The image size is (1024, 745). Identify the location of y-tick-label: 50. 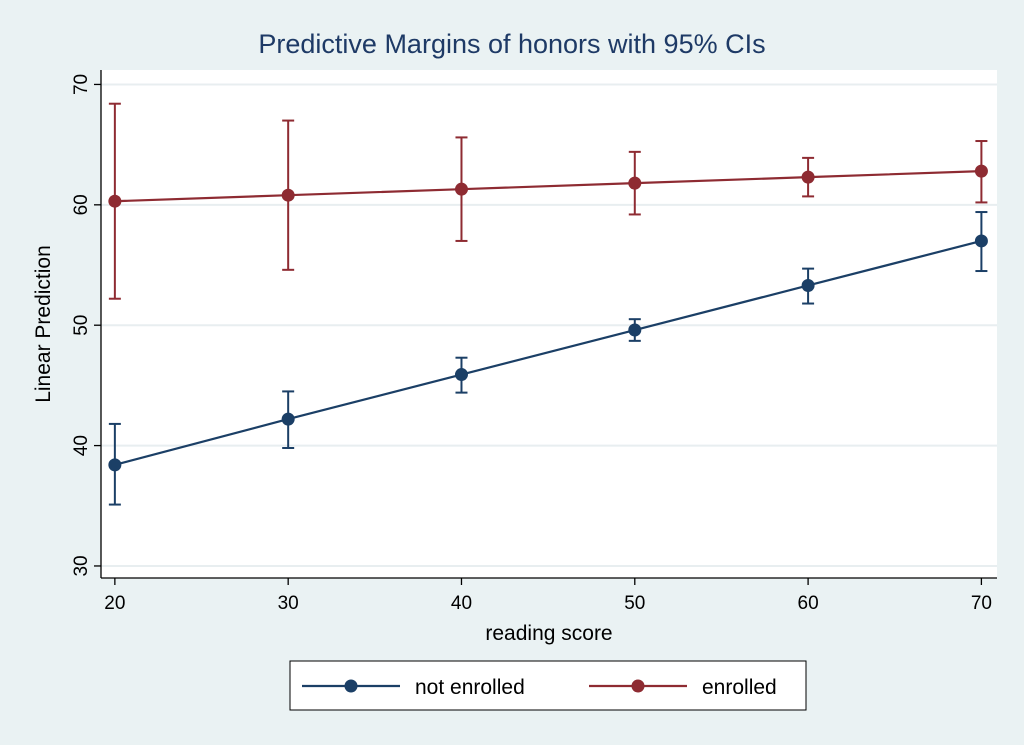
(81, 325).